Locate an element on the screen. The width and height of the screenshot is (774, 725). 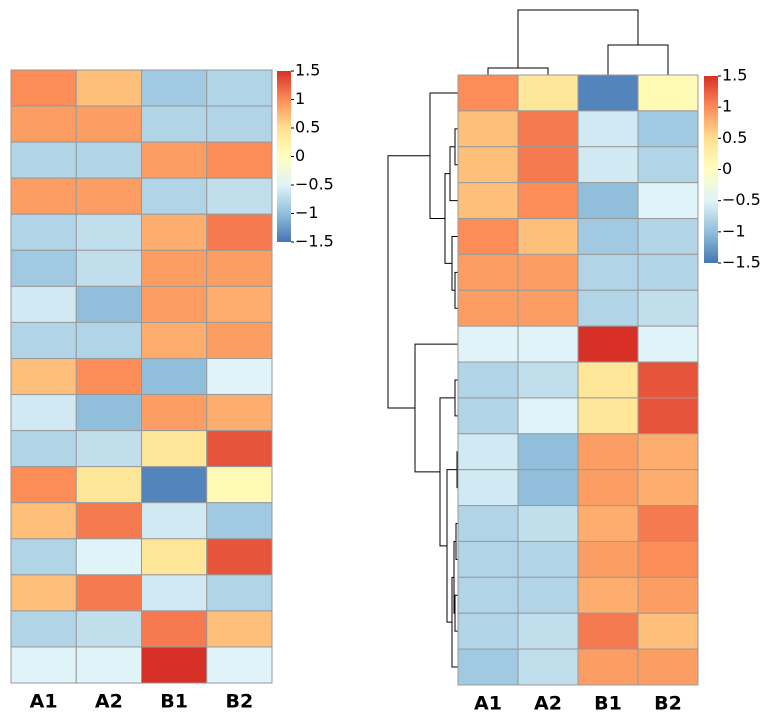
colorbar-tick-label: 1.5 is located at coordinates (307, 70).